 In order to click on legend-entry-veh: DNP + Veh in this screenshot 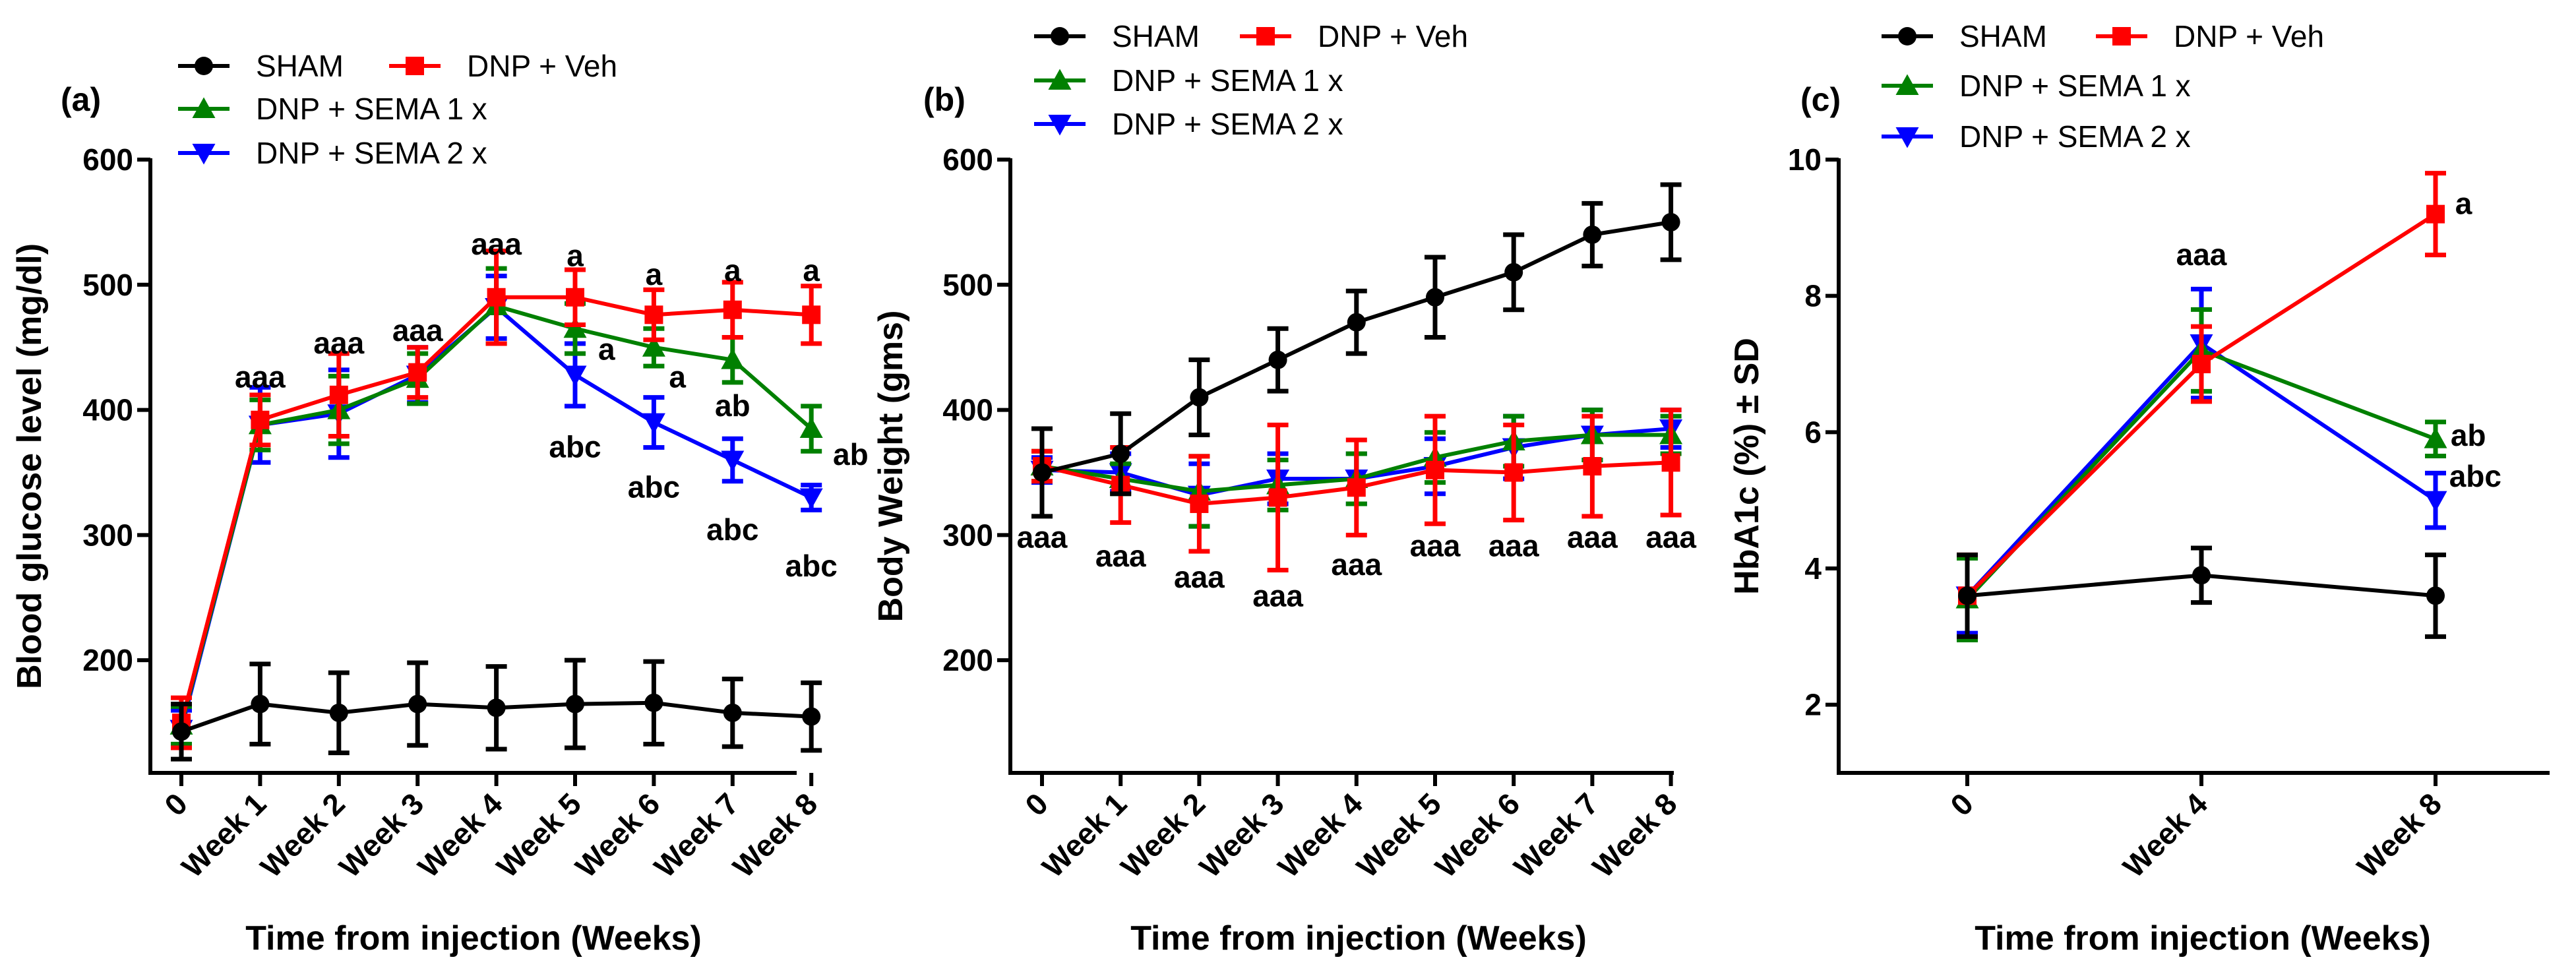, I will do `click(2210, 36)`.